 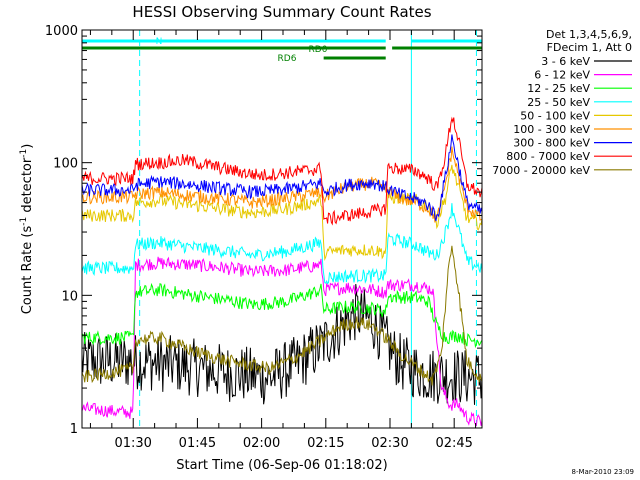 What do you see at coordinates (27, 229) in the screenshot?
I see `y-axis-label: Count Rate (s-1 detector-1)` at bounding box center [27, 229].